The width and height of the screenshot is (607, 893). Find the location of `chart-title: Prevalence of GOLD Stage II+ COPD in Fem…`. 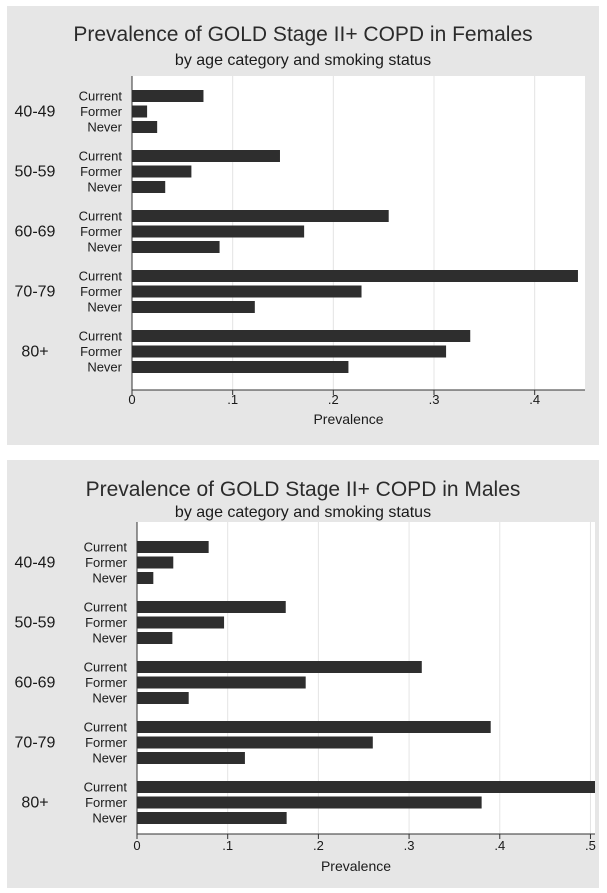

chart-title: Prevalence of GOLD Stage II+ COPD in Fem… is located at coordinates (303, 34).